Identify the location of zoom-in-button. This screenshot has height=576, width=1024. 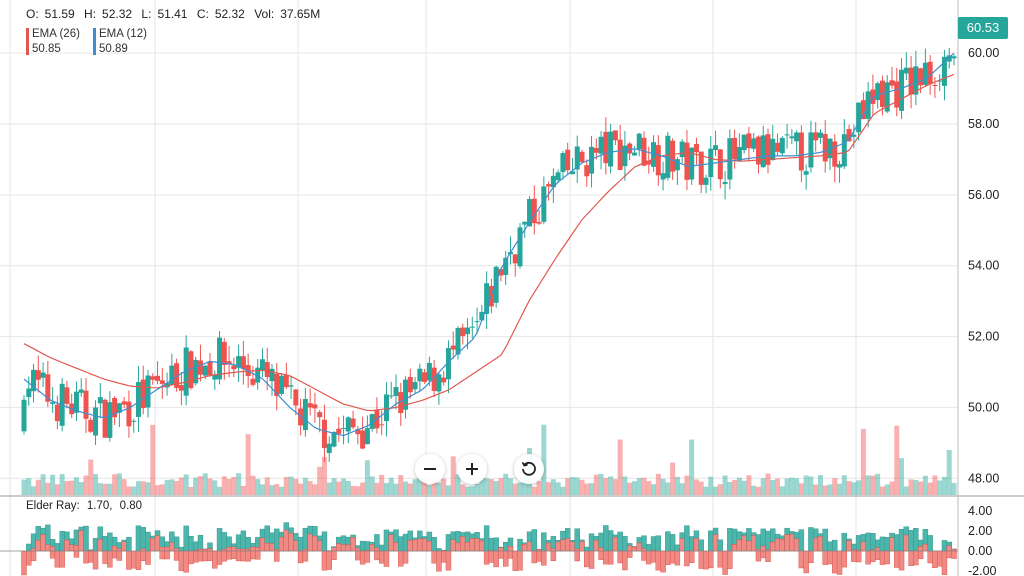
(472, 469).